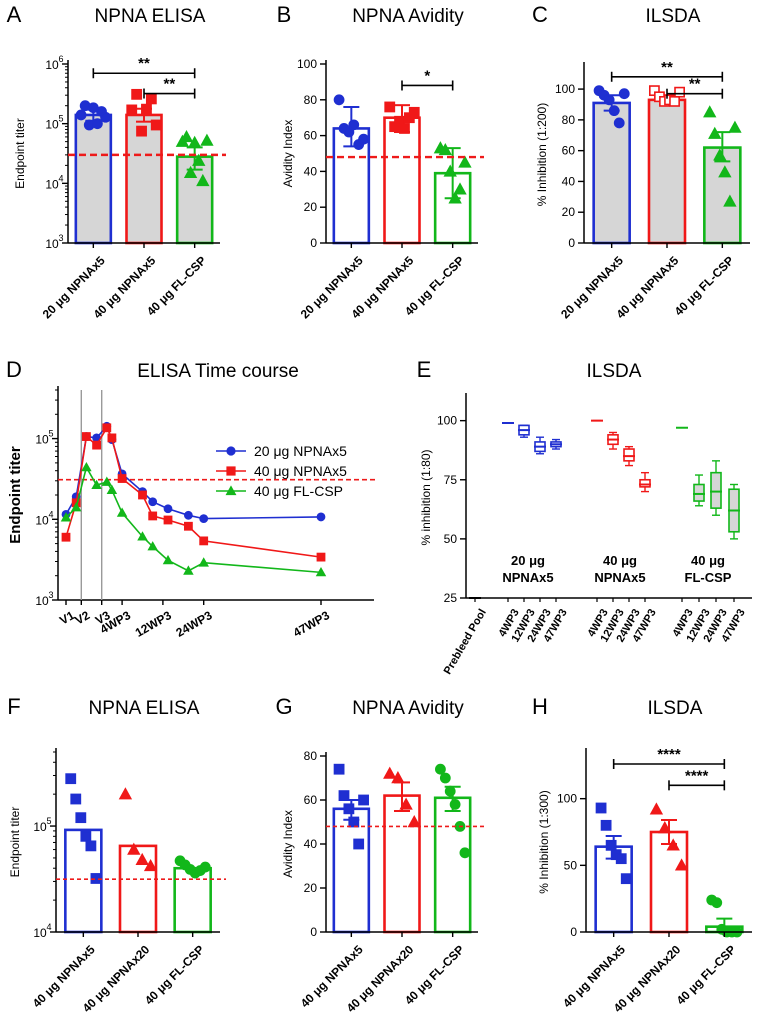 The image size is (762, 1022). Describe the element at coordinates (451, 539) in the screenshot. I see `y-tick-label: 50` at that location.